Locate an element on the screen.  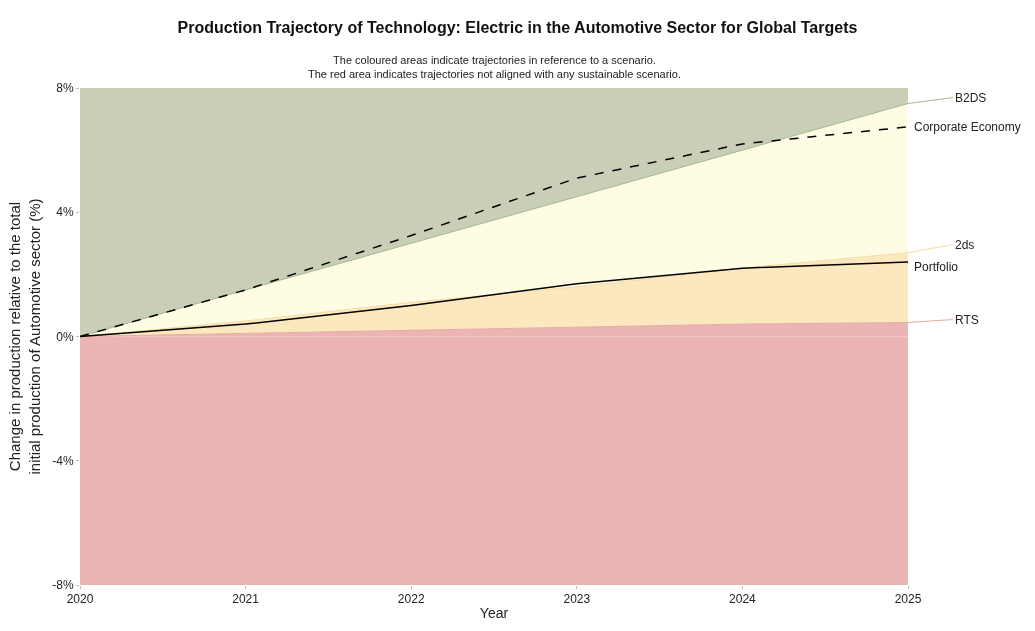
y-tick-label: 4% is located at coordinates (65, 212).